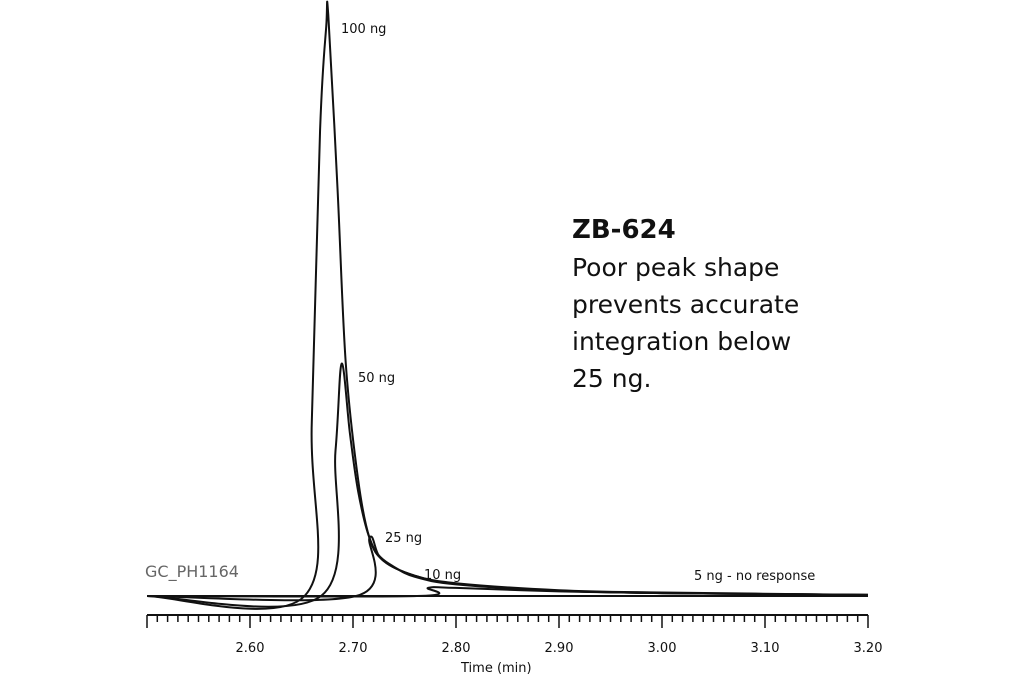  I want to click on x-tick-label: 2.60, so click(250, 648).